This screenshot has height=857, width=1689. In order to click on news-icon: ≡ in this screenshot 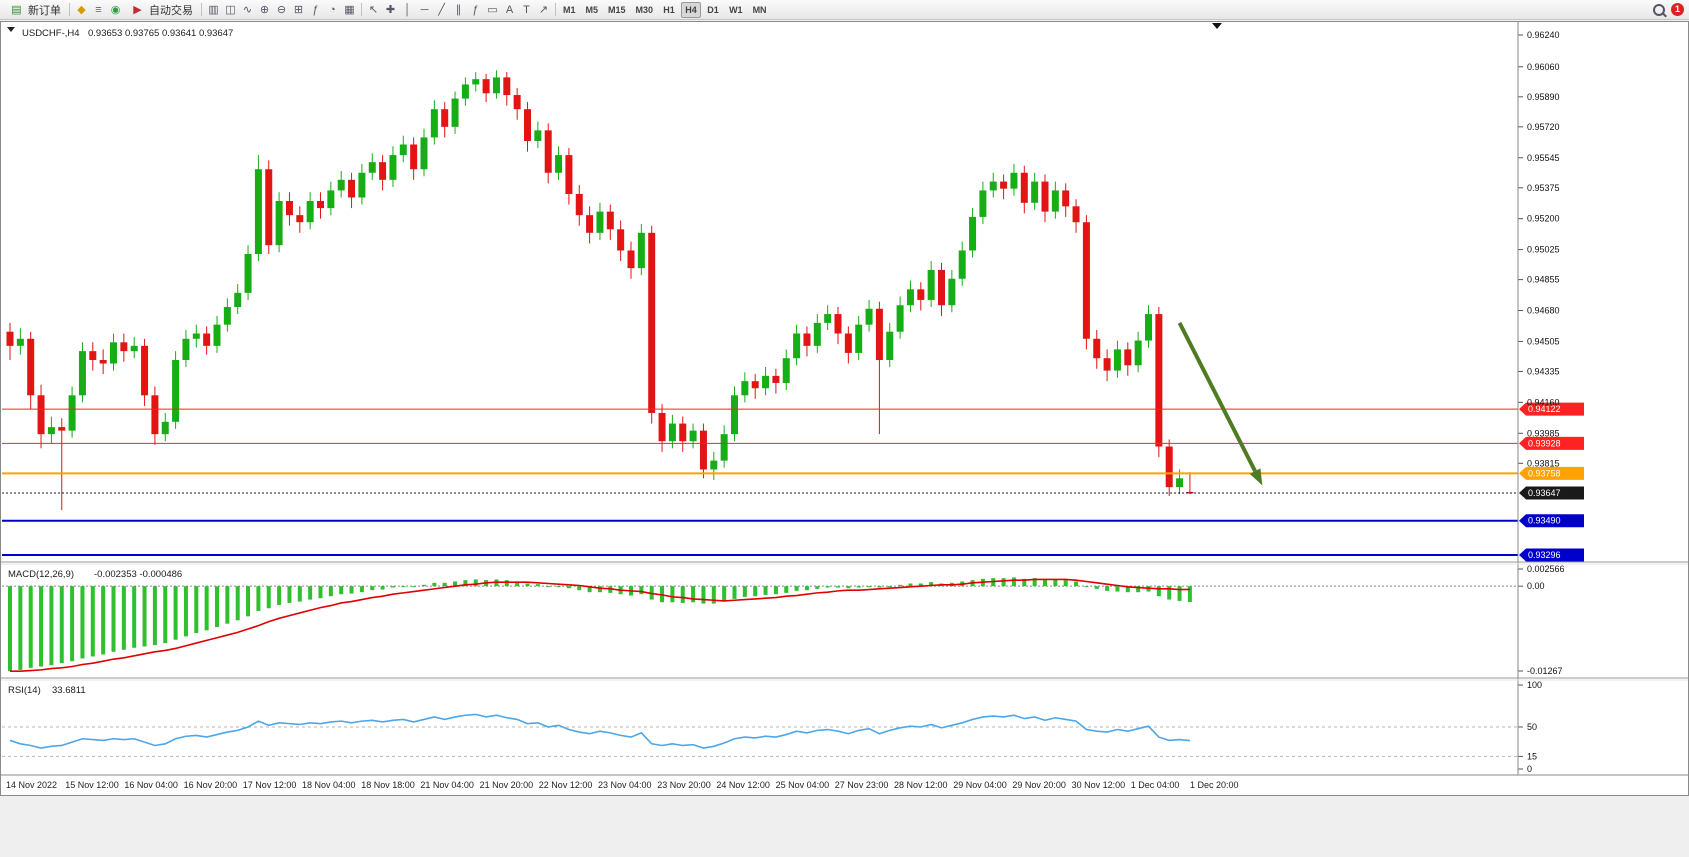, I will do `click(98, 9)`.